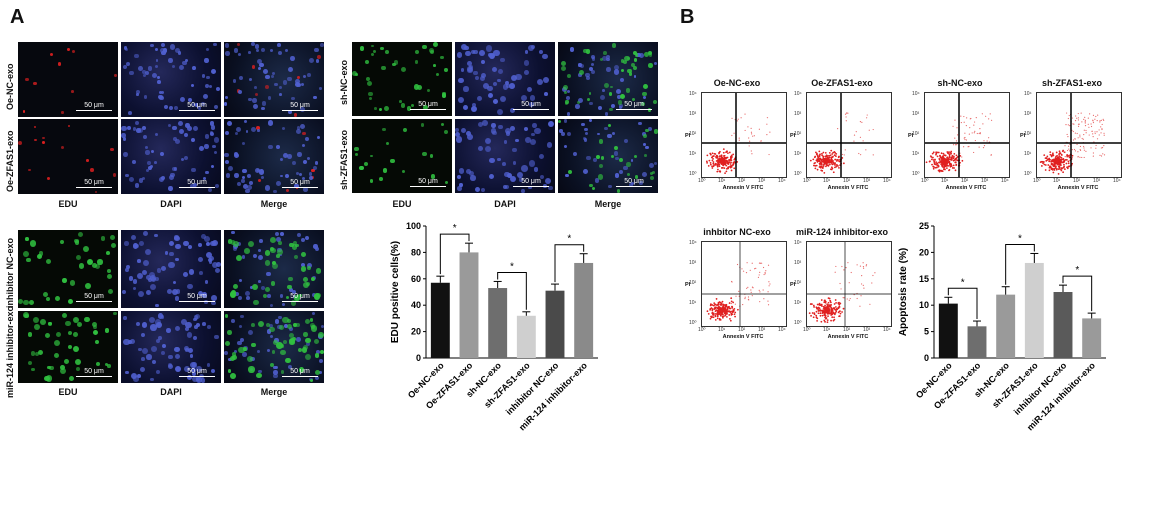 The height and width of the screenshot is (510, 1169). Describe the element at coordinates (985, 181) in the screenshot. I see `flow-x-tick: 10³` at that location.